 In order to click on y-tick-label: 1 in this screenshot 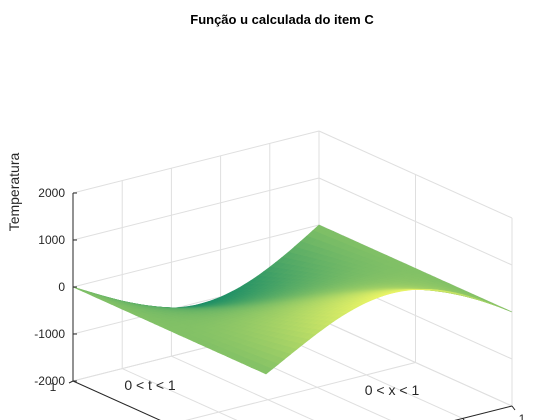, I will do `click(53, 387)`.